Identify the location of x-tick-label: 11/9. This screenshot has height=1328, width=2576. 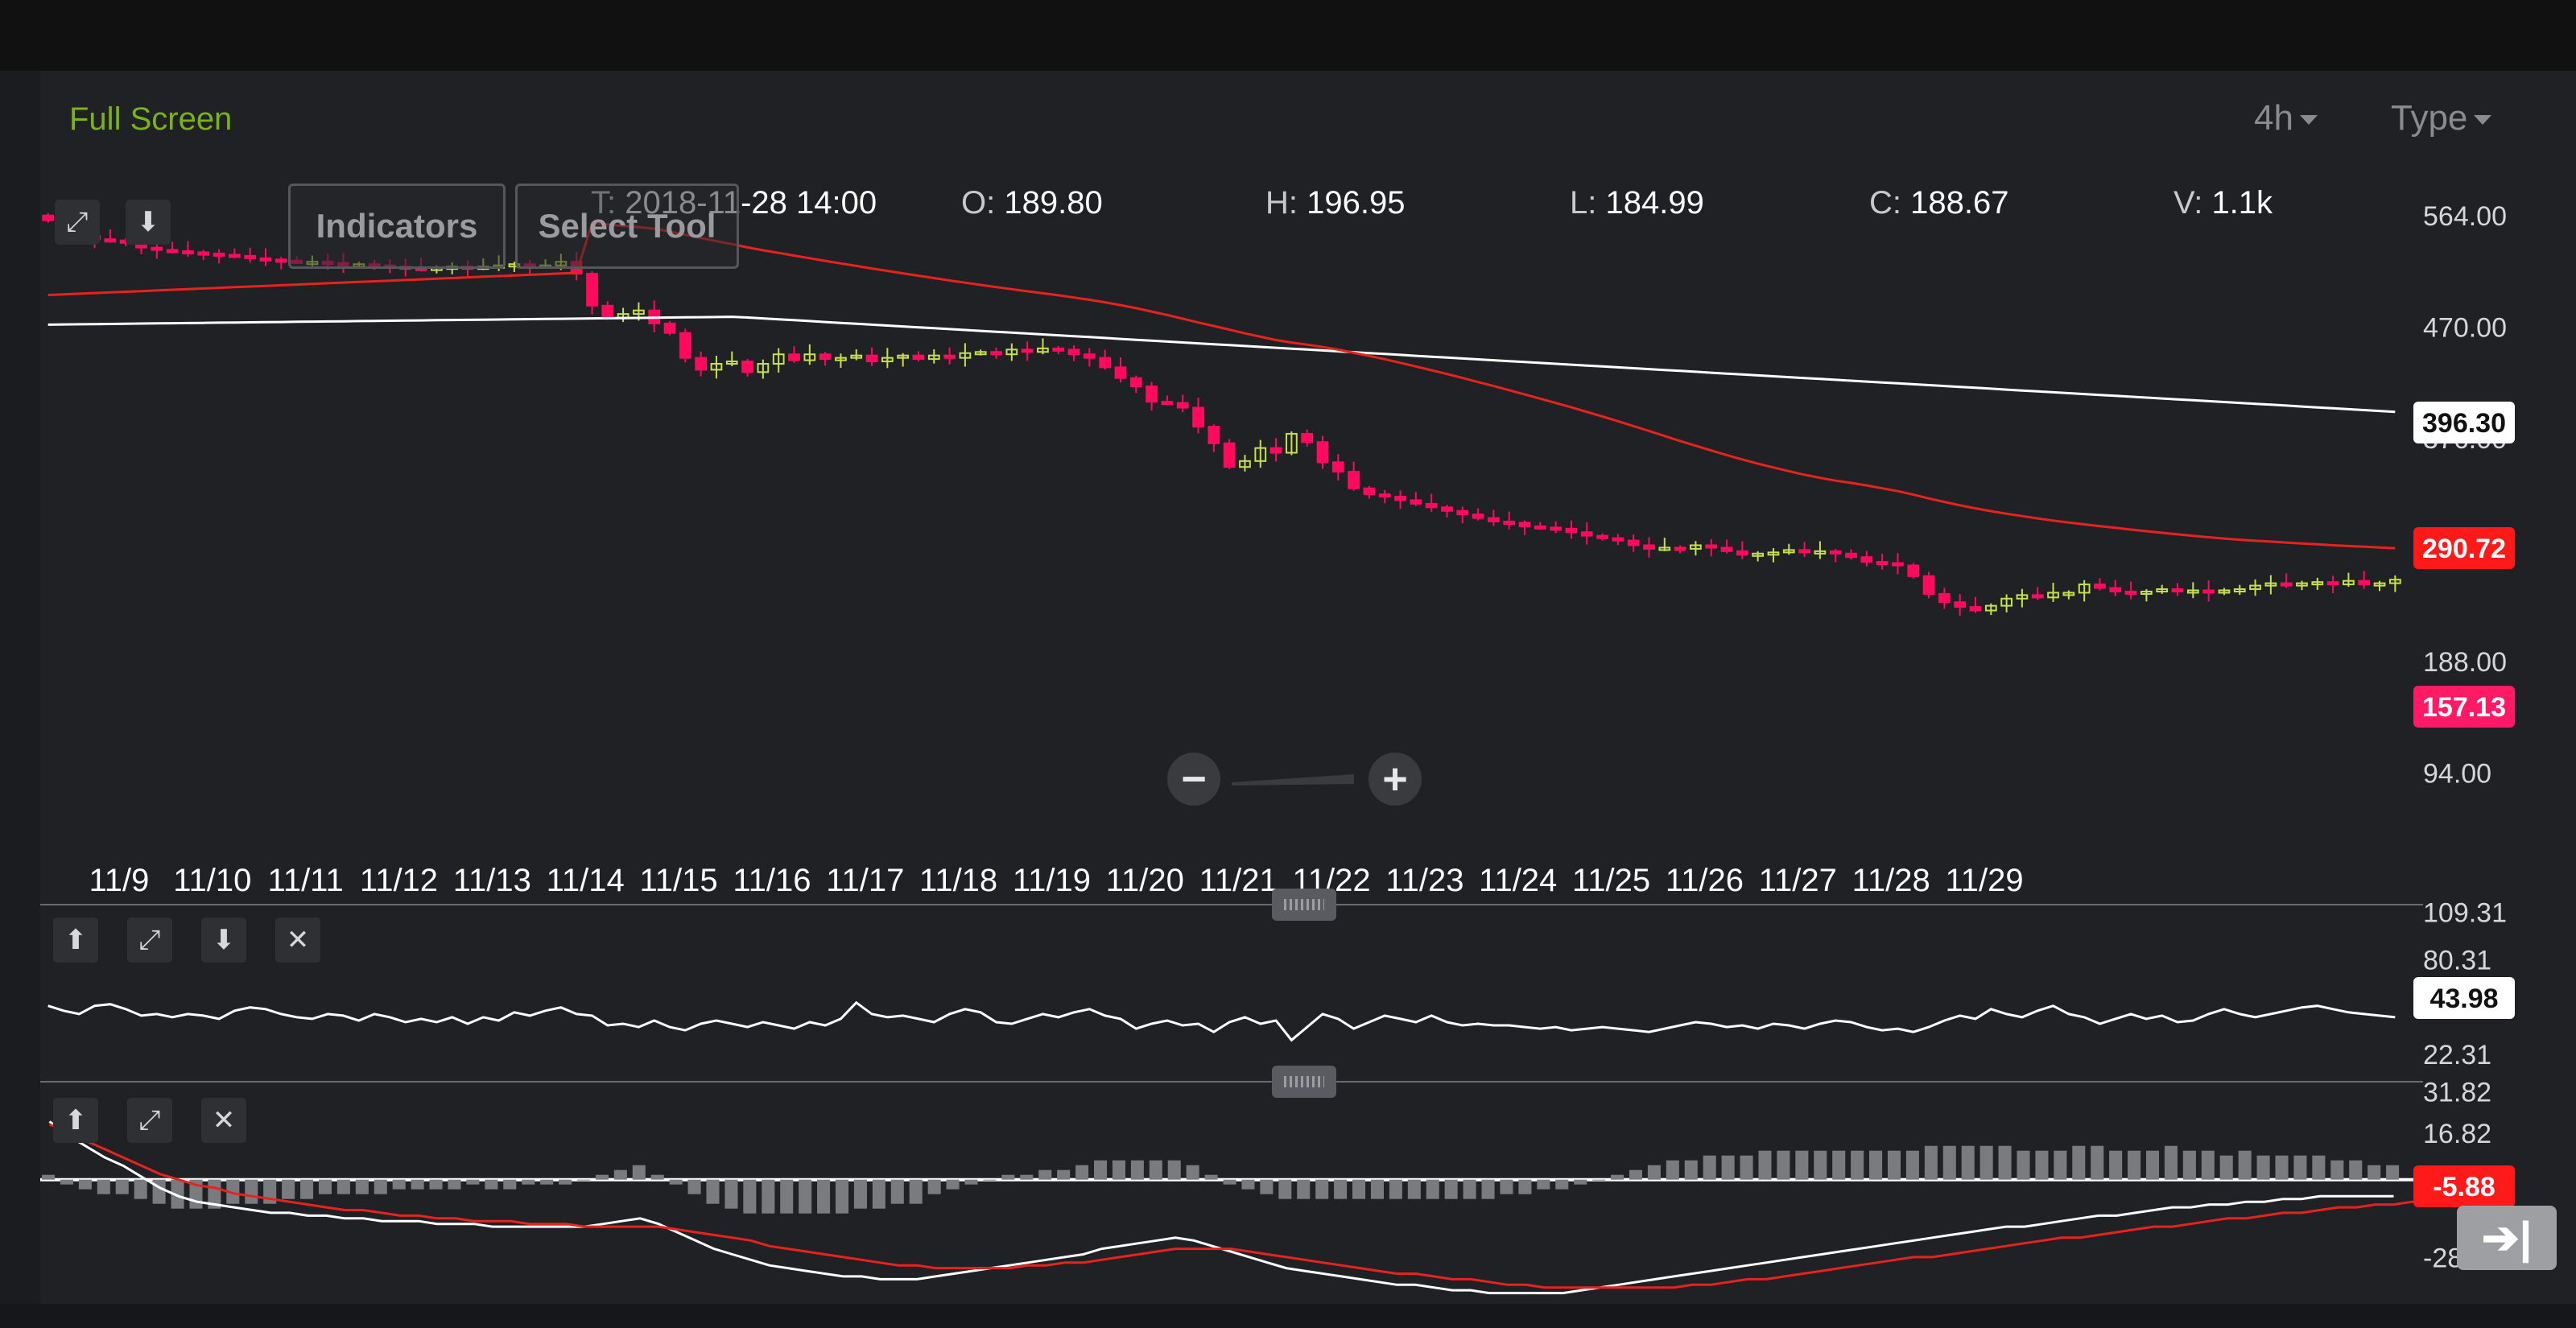
(119, 880).